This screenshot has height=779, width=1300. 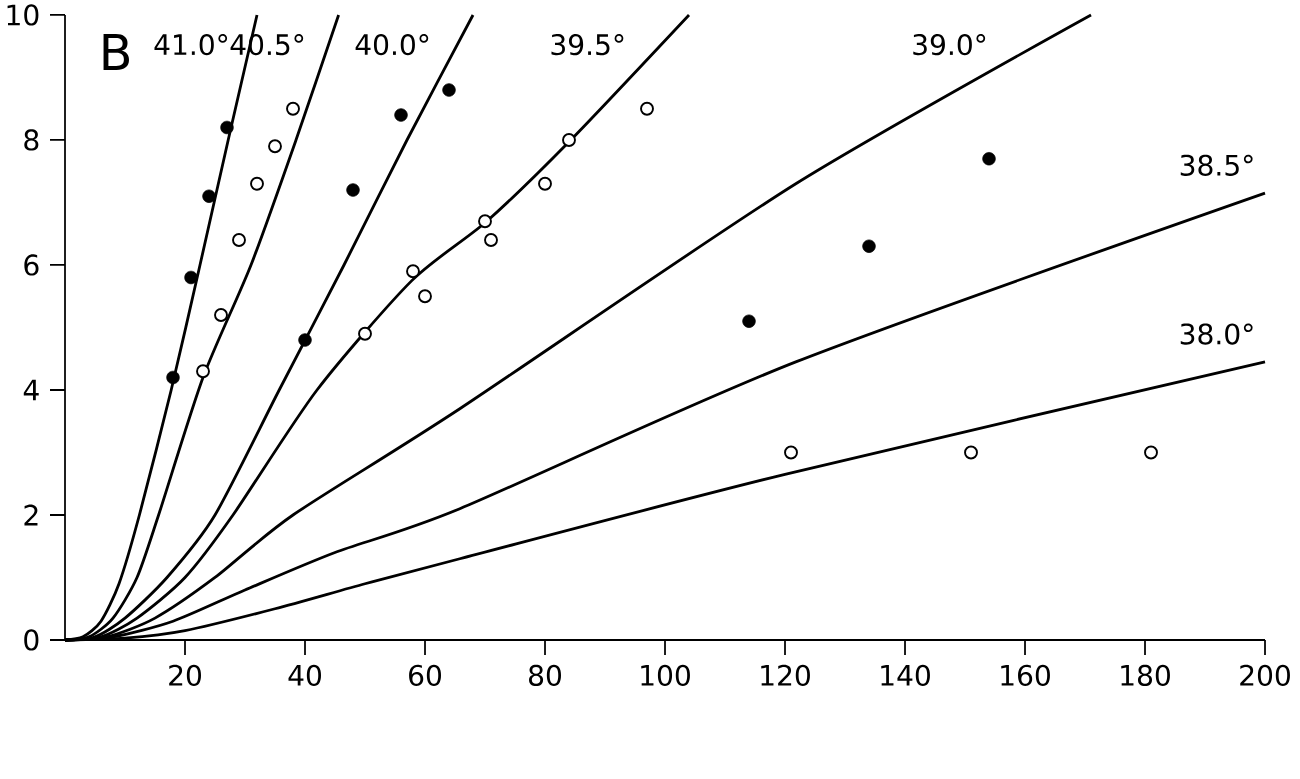 What do you see at coordinates (305, 675) in the screenshot?
I see `x-tick-label: 40` at bounding box center [305, 675].